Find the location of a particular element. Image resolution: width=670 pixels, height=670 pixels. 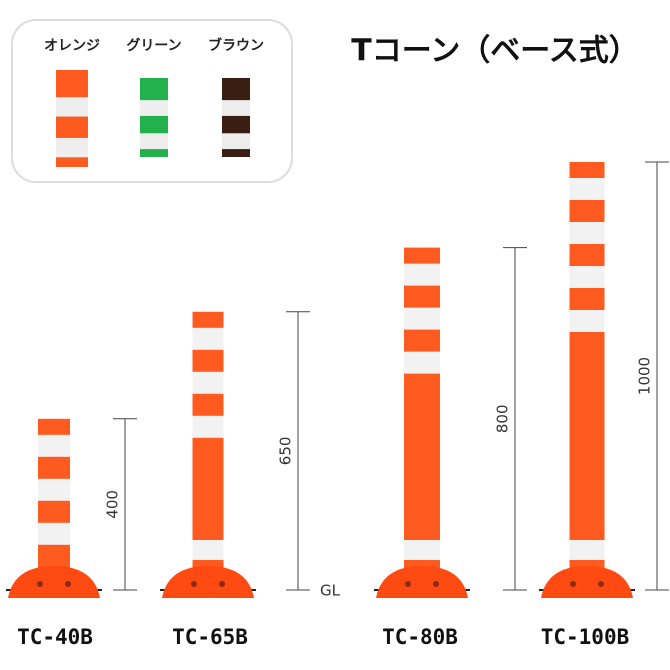

height-label: 400 is located at coordinates (113, 504).